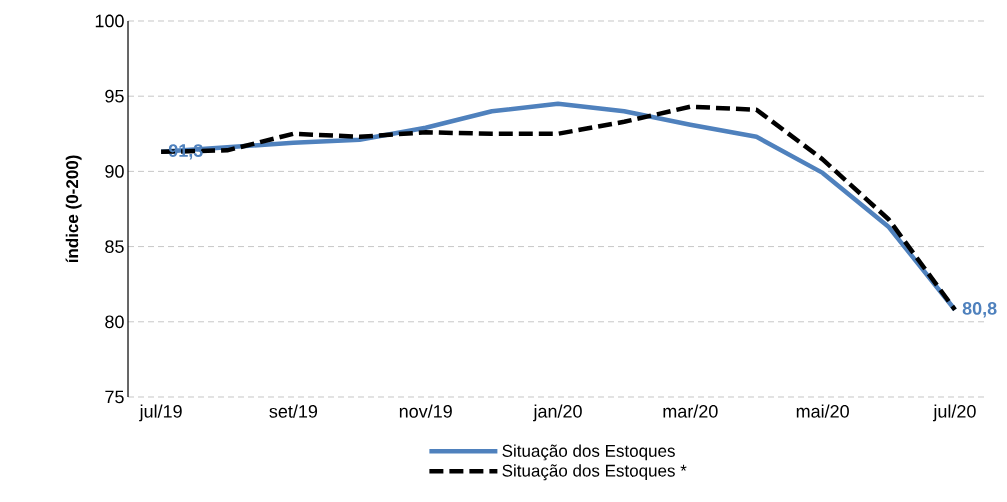  What do you see at coordinates (114, 171) in the screenshot?
I see `y-tick-label: 90` at bounding box center [114, 171].